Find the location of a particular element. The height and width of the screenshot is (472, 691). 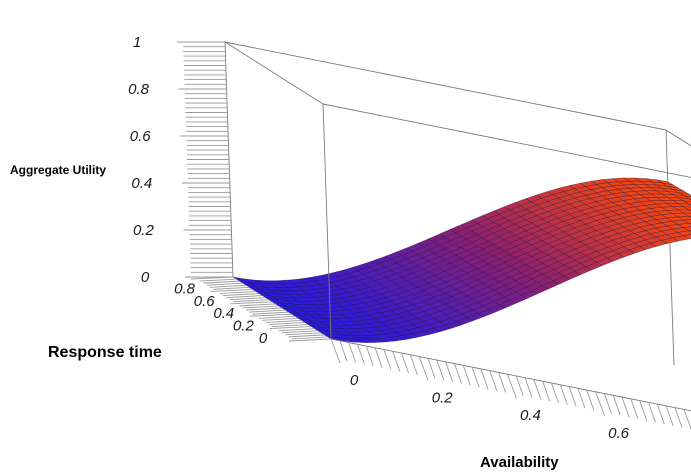

x-tick-label: 0.2 is located at coordinates (443, 398).